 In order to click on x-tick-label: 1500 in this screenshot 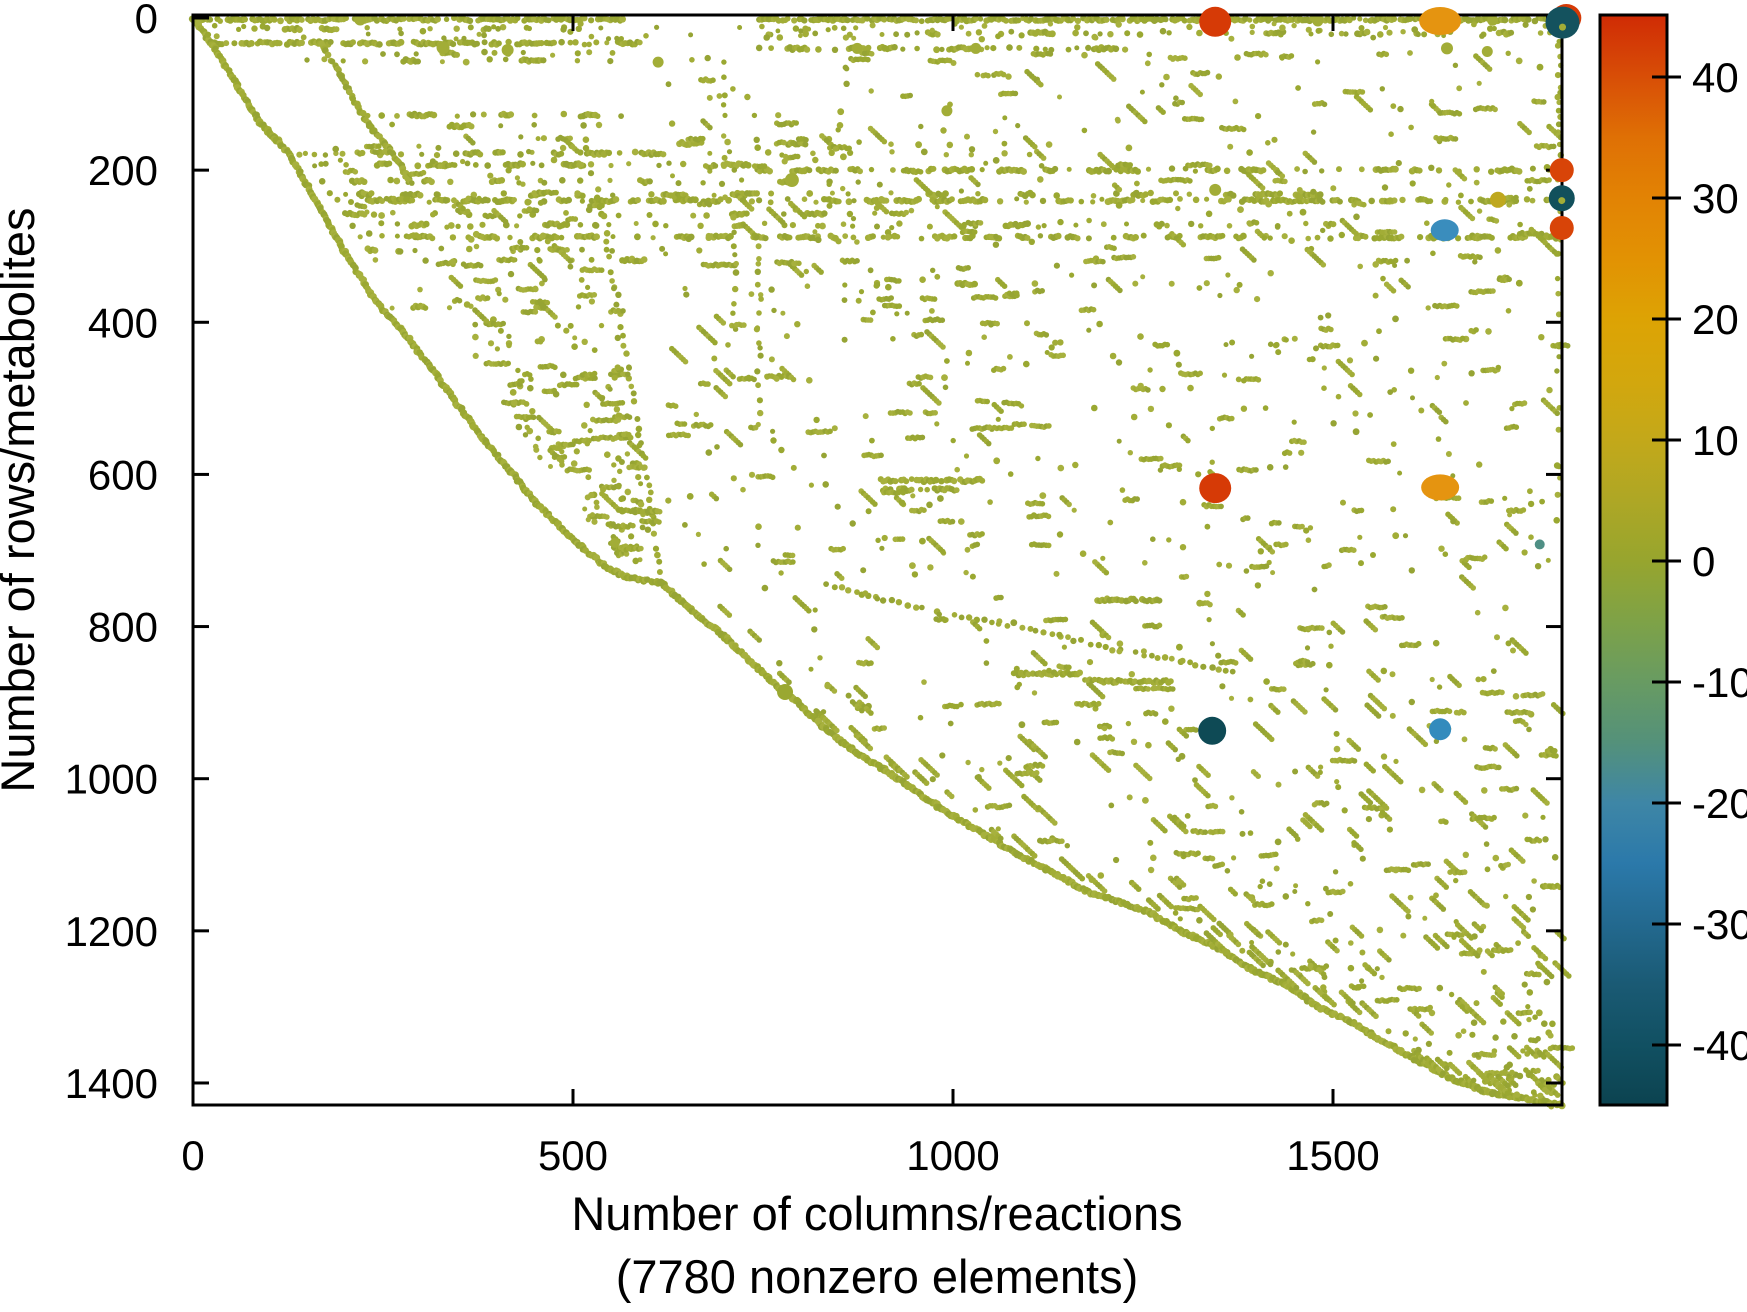, I will do `click(1332, 1155)`.